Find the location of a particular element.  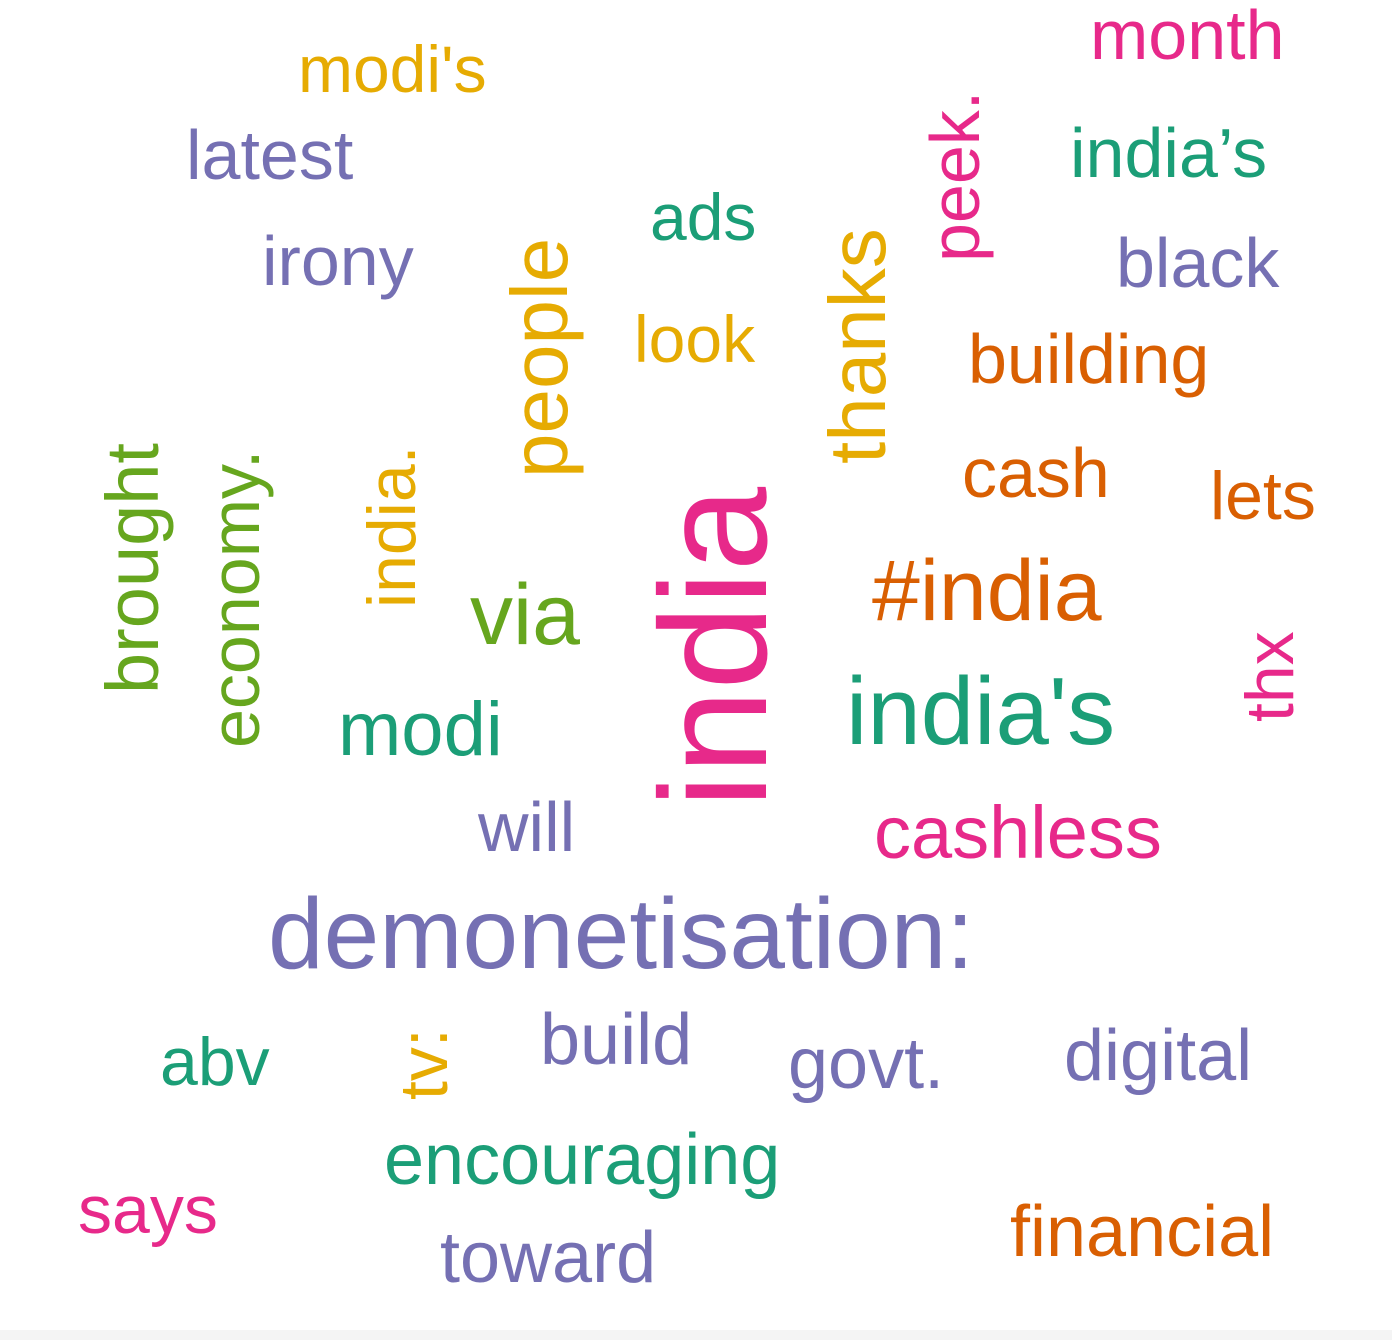

word-black: black is located at coordinates (1198, 263).